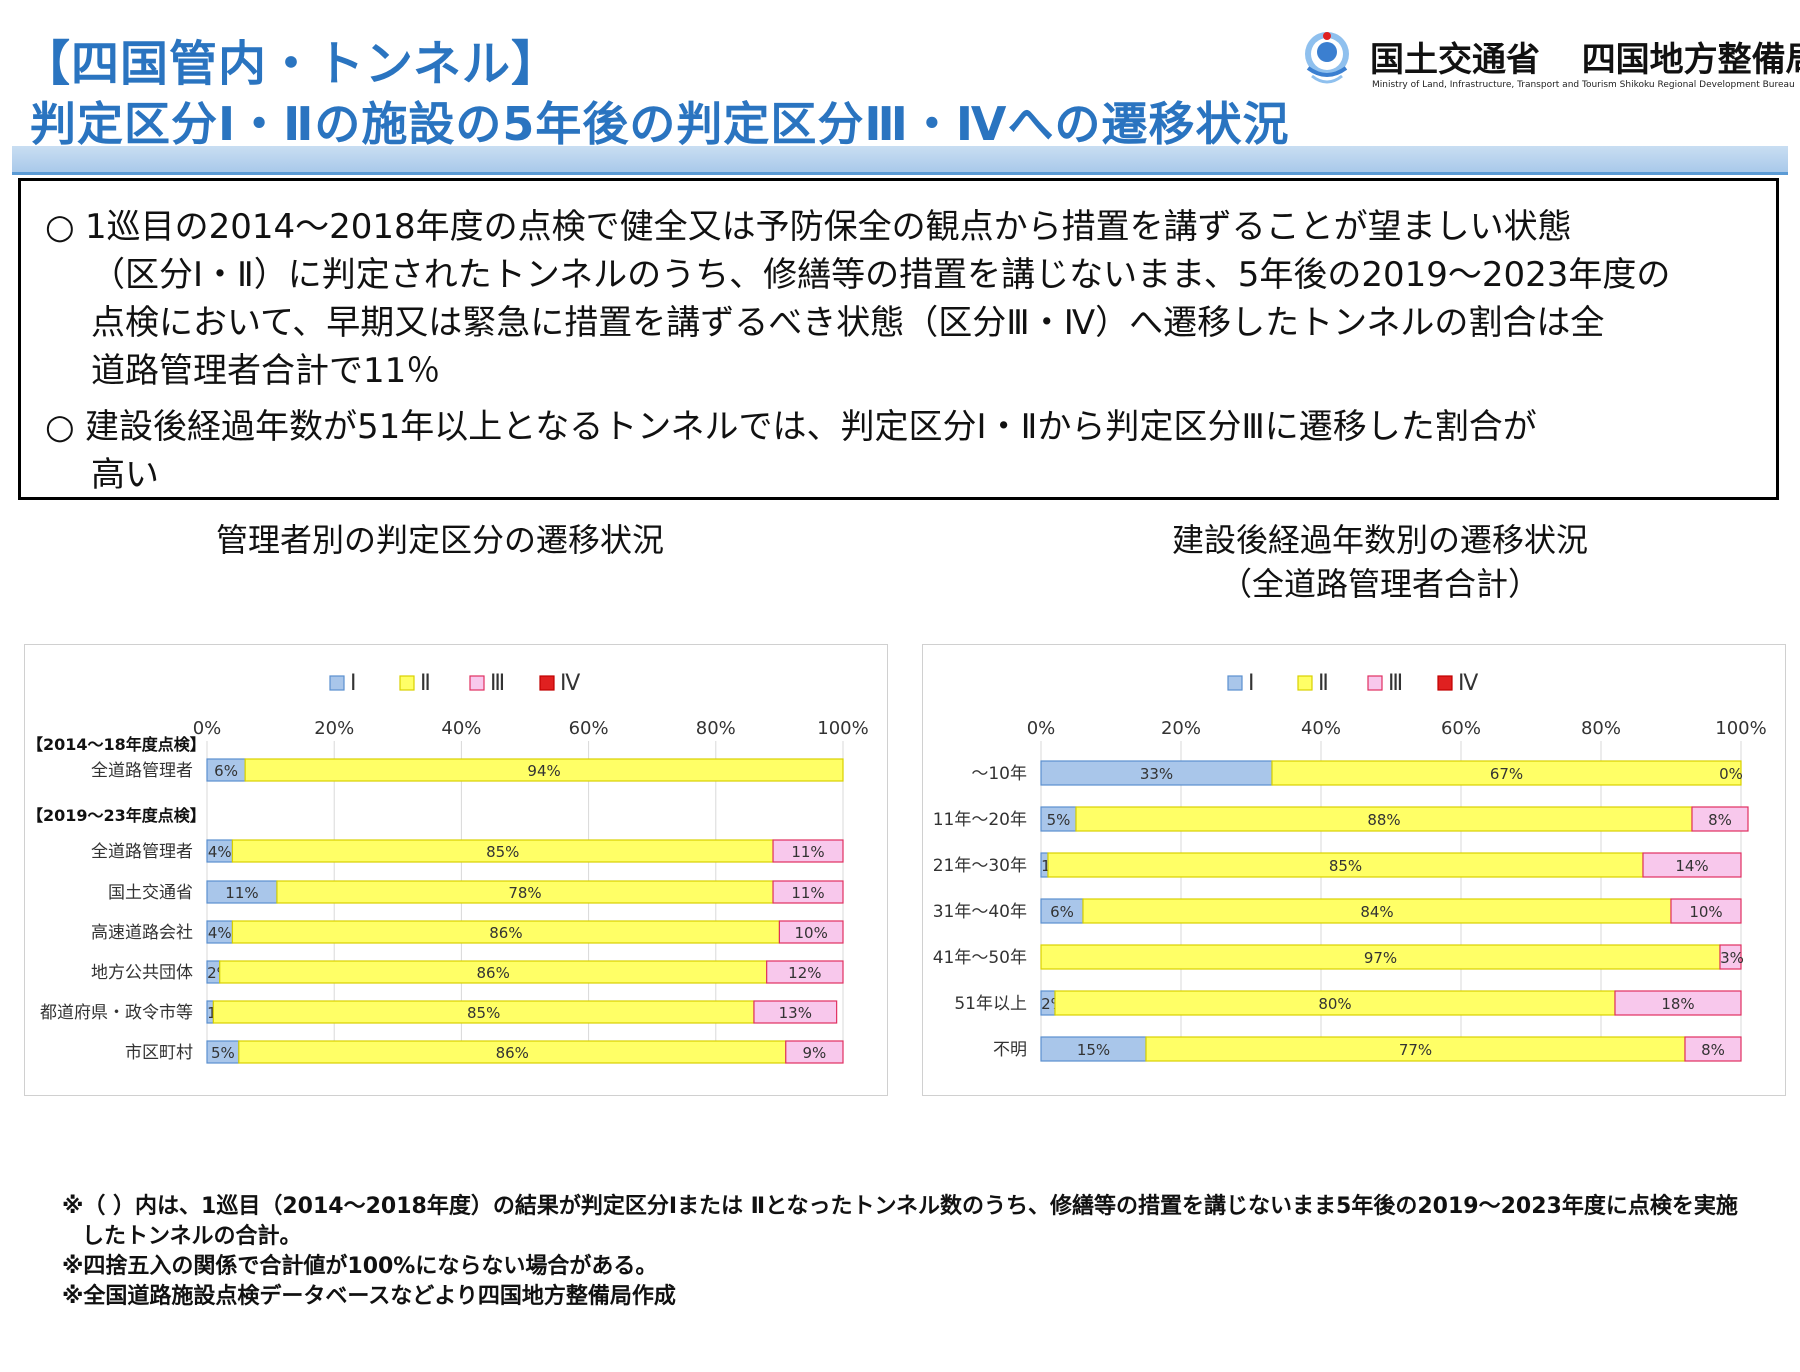 The width and height of the screenshot is (1800, 1372). I want to click on data-label: 18%, so click(1677, 1004).